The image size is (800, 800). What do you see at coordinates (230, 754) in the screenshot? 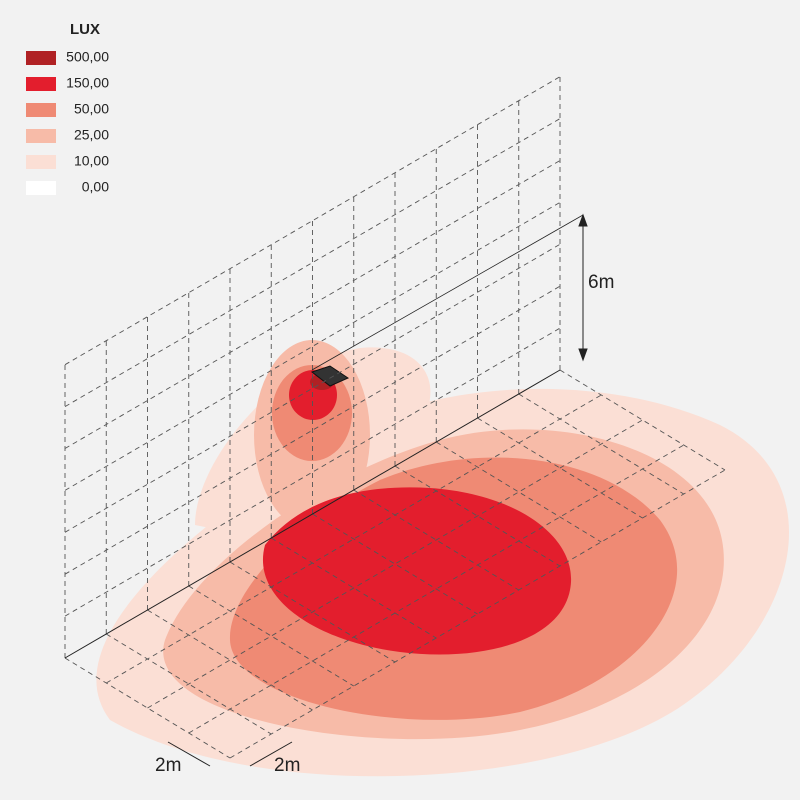
I see `dimension-depth` at bounding box center [230, 754].